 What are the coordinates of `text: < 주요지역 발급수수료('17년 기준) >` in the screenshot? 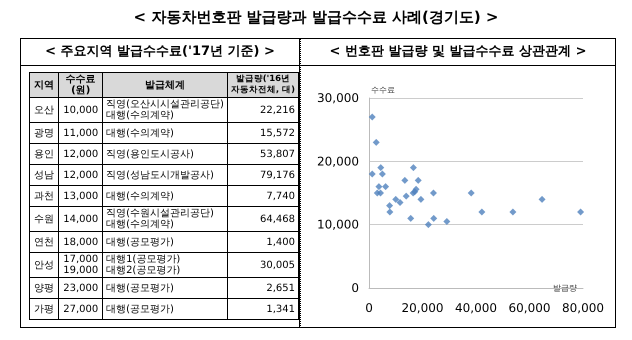 It's located at (160, 52).